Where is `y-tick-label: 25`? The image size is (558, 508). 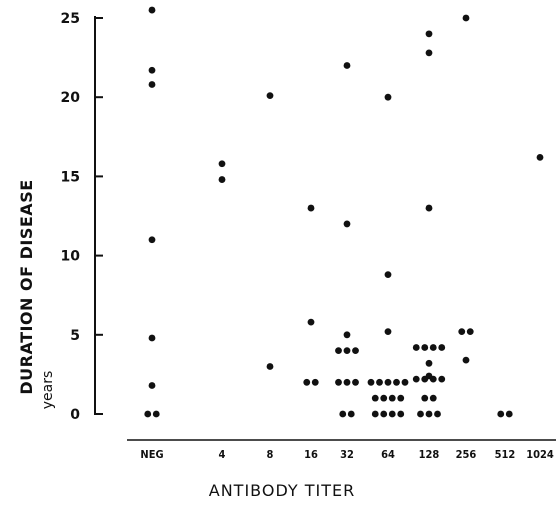 y-tick-label: 25 is located at coordinates (70, 19).